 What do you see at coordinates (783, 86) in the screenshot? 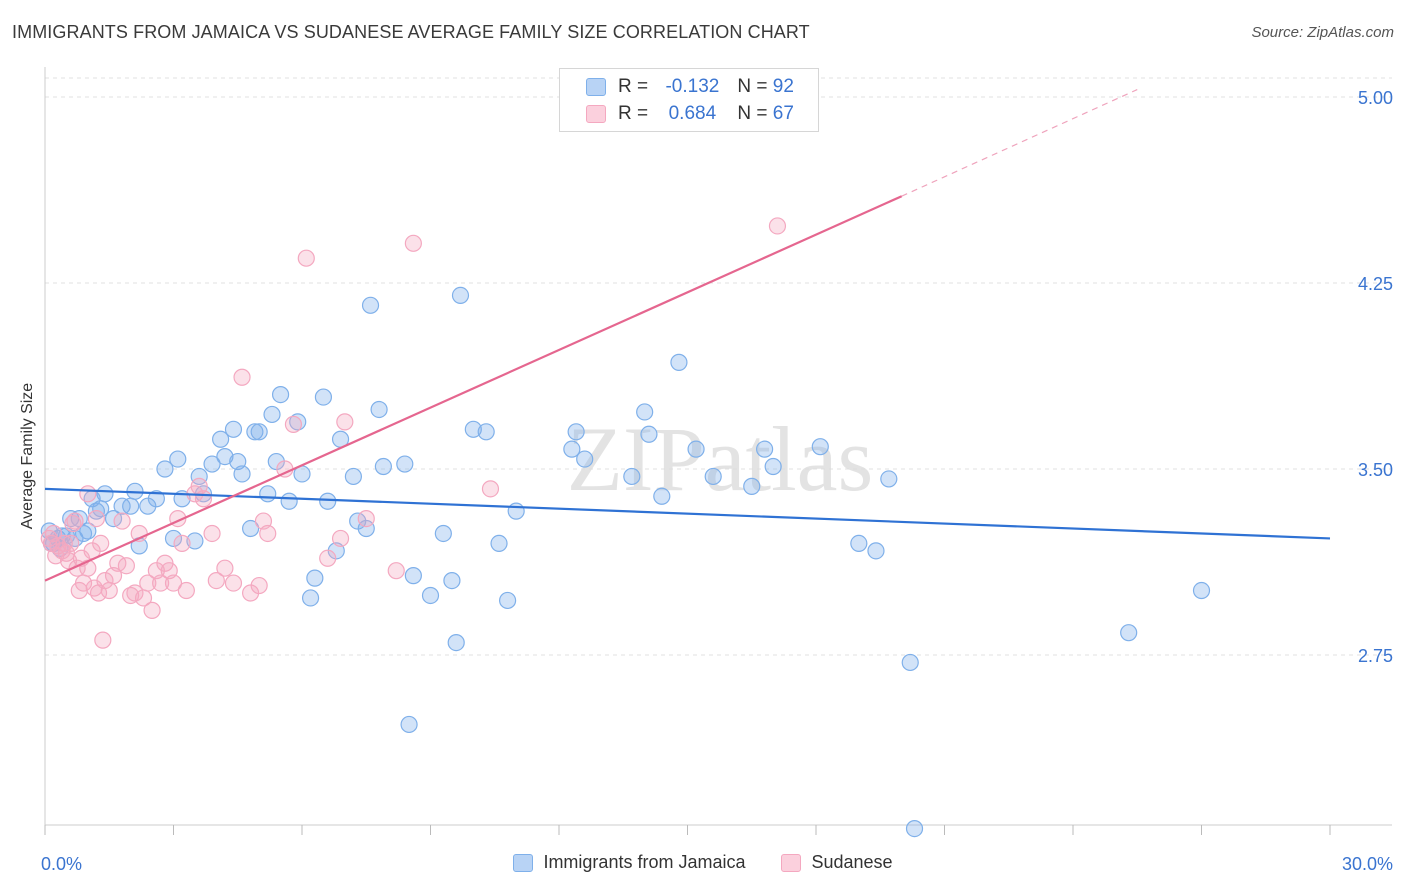
I see `n-value: 92` at bounding box center [783, 86].